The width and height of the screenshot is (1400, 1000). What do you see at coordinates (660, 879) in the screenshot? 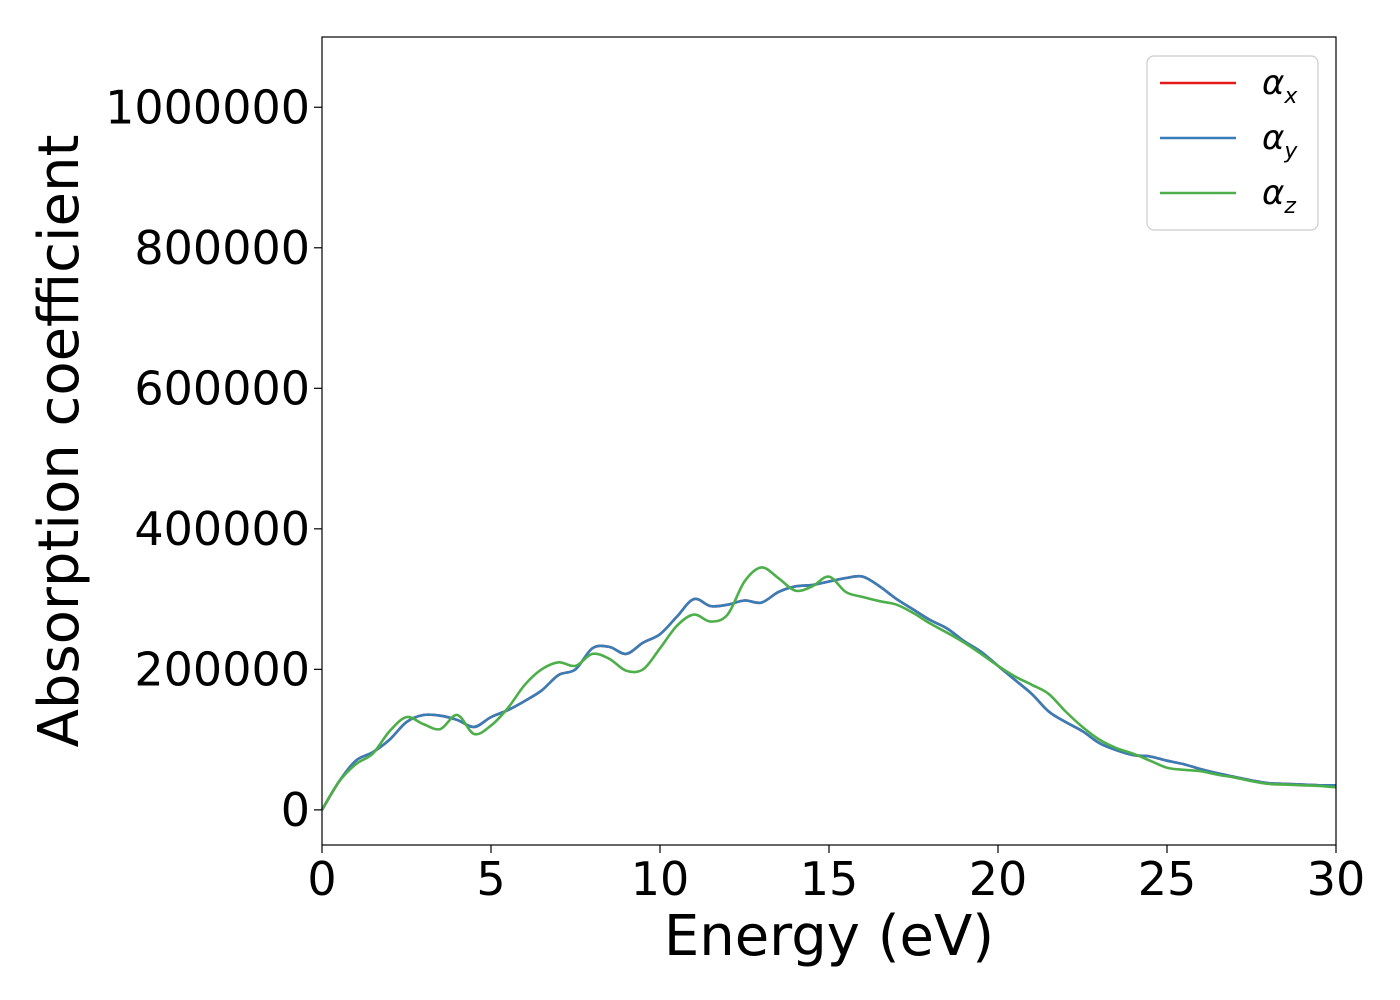
I see `x-tick-label: 10` at bounding box center [660, 879].